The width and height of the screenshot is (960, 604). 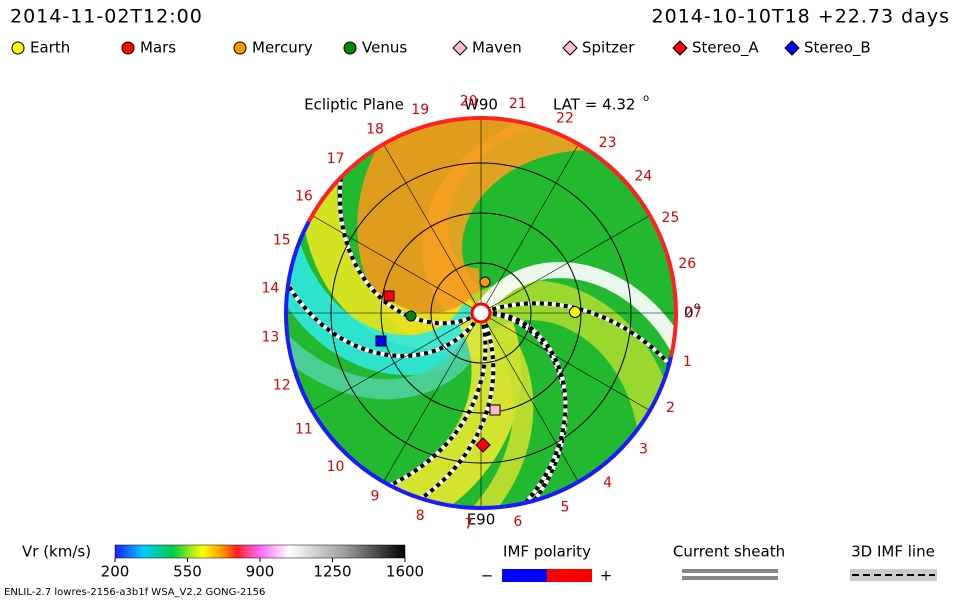 I want to click on earth-marker, so click(x=575, y=312).